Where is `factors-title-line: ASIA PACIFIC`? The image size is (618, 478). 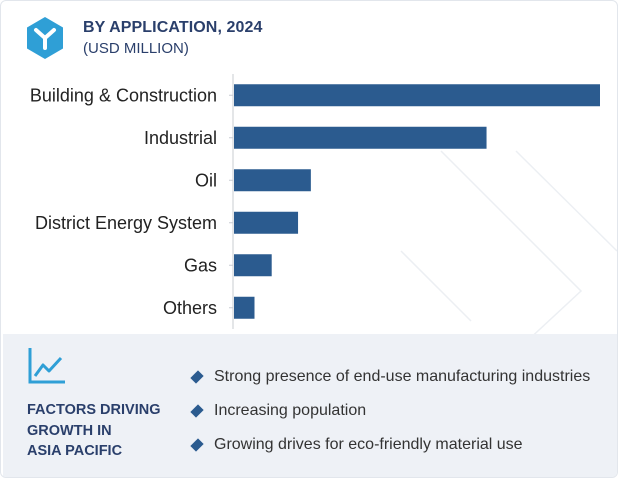
factors-title-line: ASIA PACIFIC is located at coordinates (75, 451).